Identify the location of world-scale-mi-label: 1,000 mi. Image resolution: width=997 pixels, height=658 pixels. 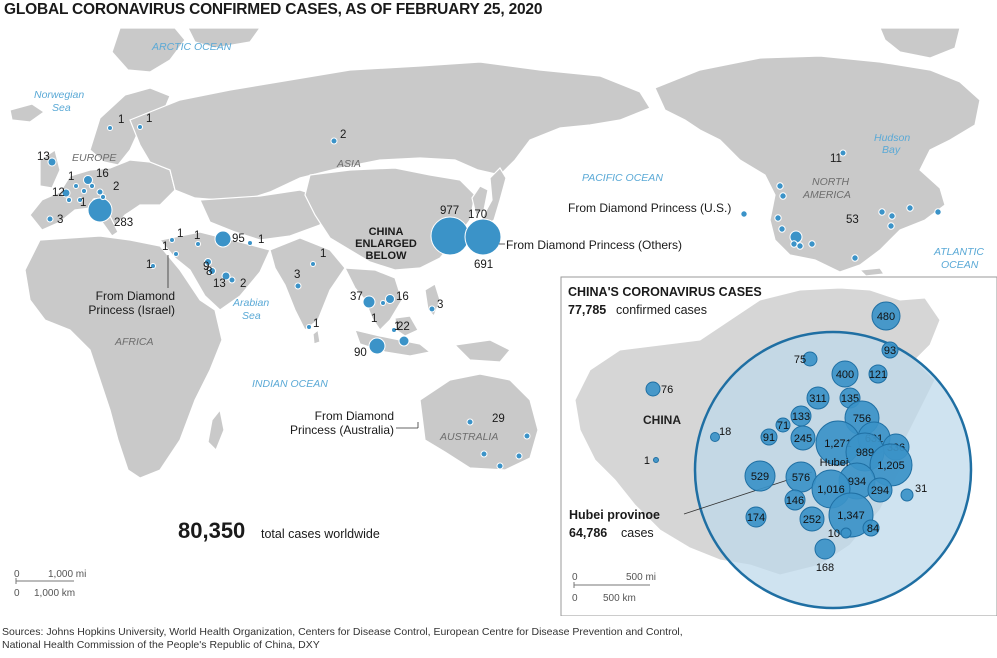
(67, 574).